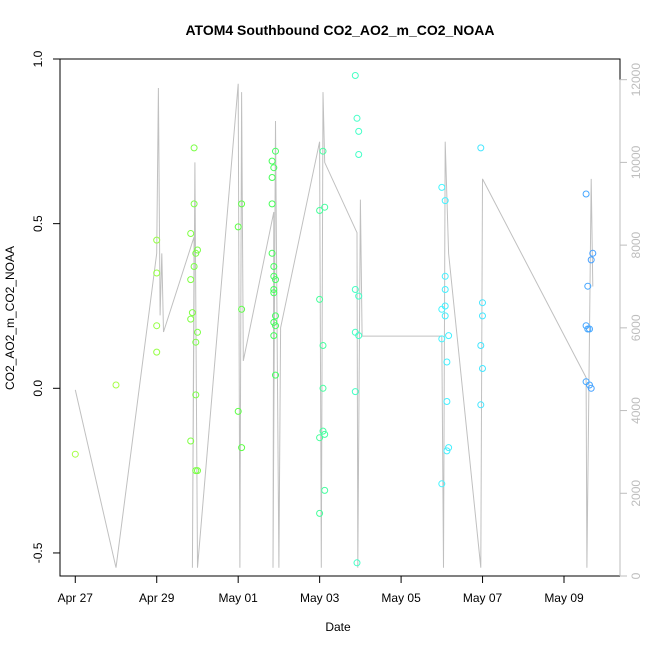  What do you see at coordinates (636, 80) in the screenshot?
I see `y2-tick-label: 12000` at bounding box center [636, 80].